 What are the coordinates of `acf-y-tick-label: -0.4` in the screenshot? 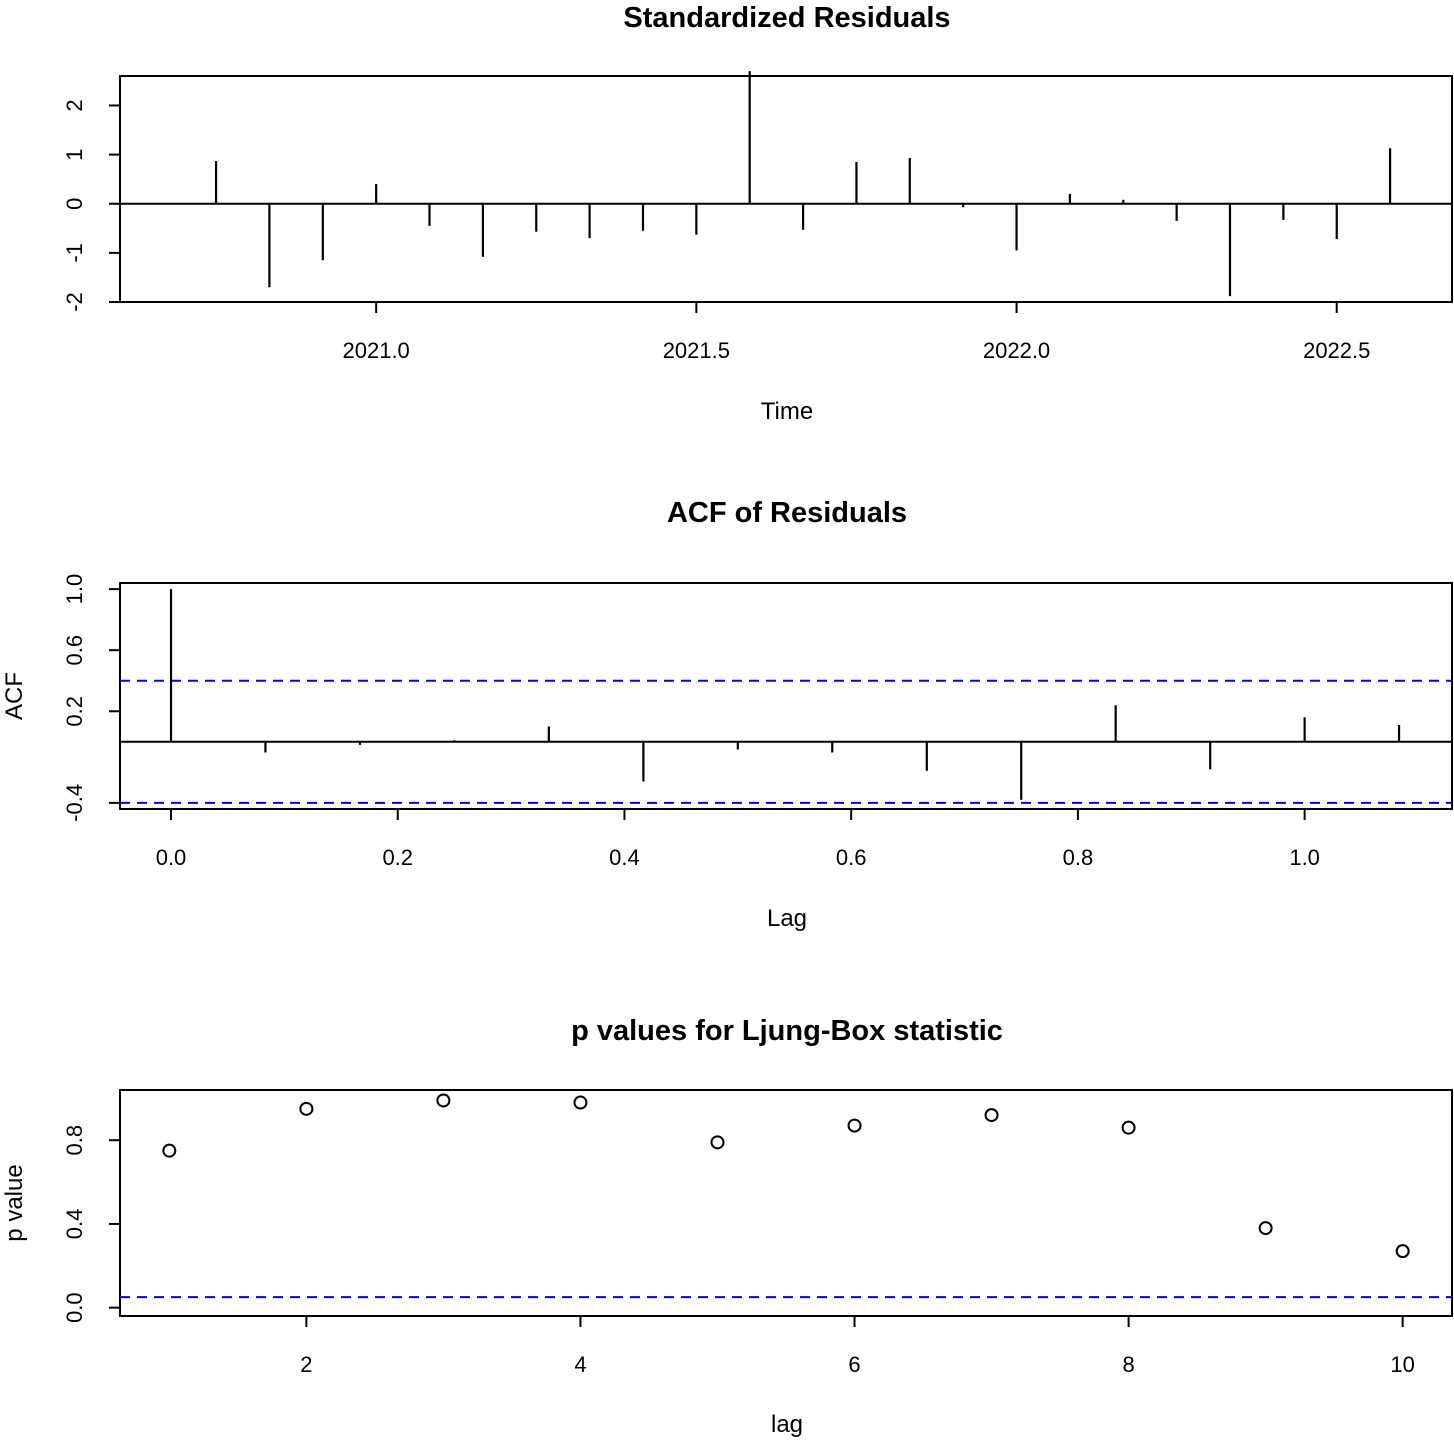 It's located at (74, 803).